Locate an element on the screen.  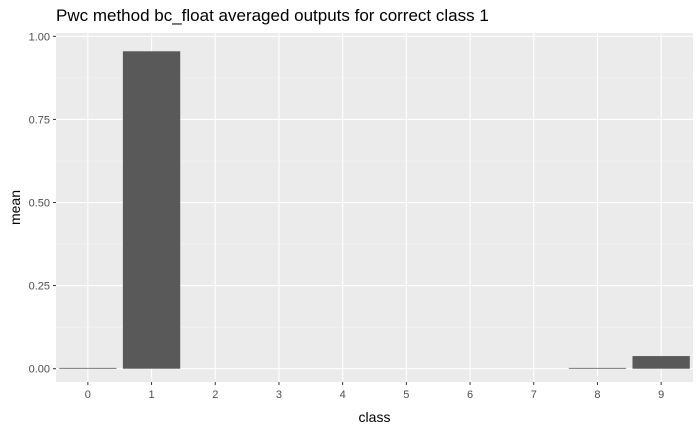
x-tick-label: 5 is located at coordinates (406, 395).